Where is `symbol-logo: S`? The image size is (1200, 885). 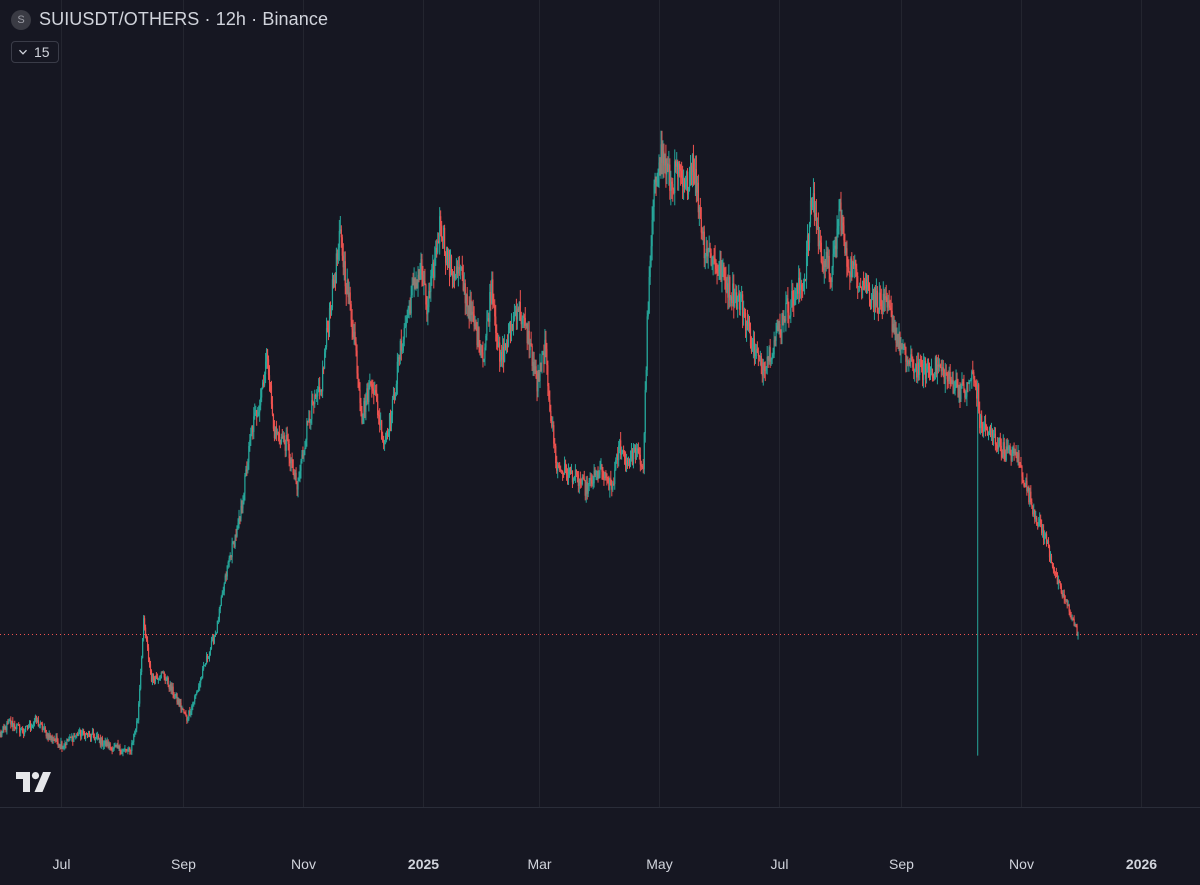 symbol-logo: S is located at coordinates (21, 19).